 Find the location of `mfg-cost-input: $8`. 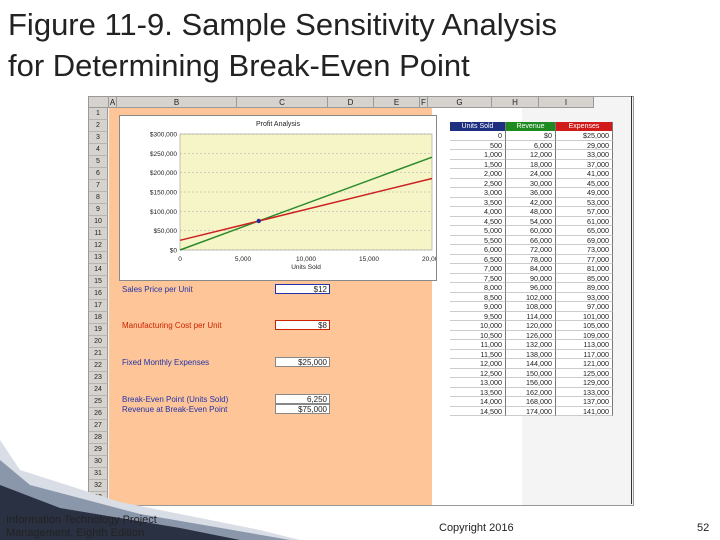

mfg-cost-input: $8 is located at coordinates (302, 325).